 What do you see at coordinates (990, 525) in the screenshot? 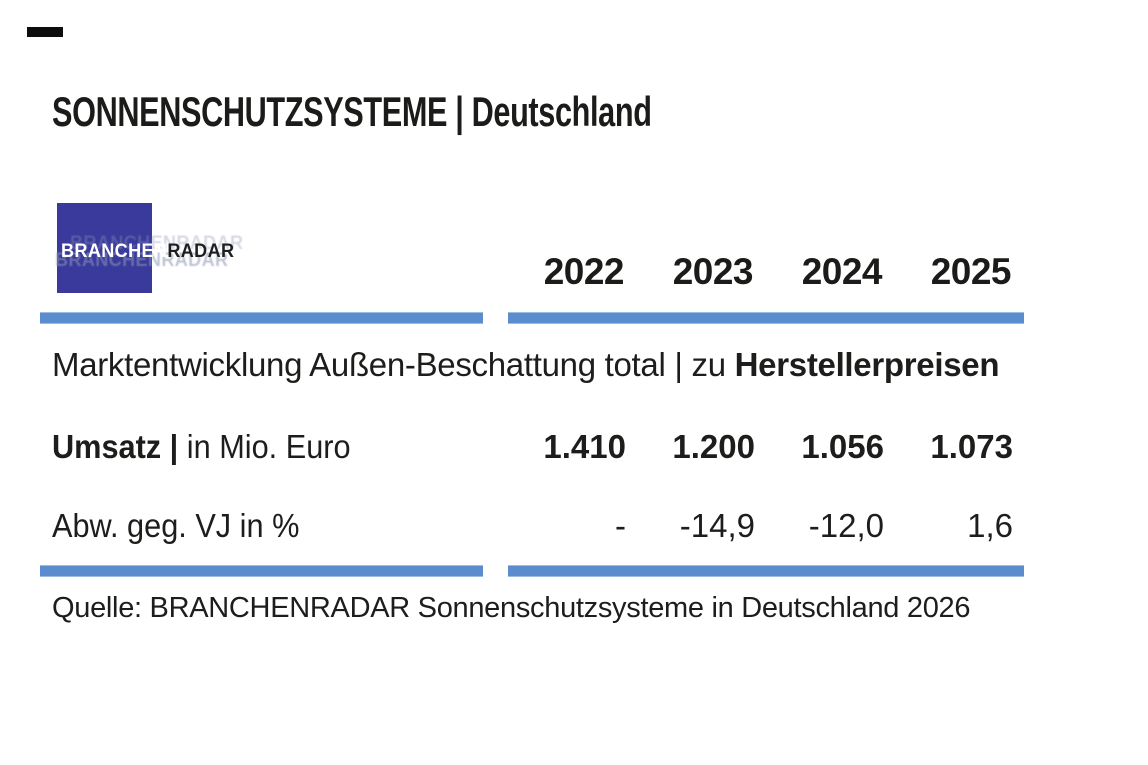
I see `abw-value-2025: 1,6` at bounding box center [990, 525].